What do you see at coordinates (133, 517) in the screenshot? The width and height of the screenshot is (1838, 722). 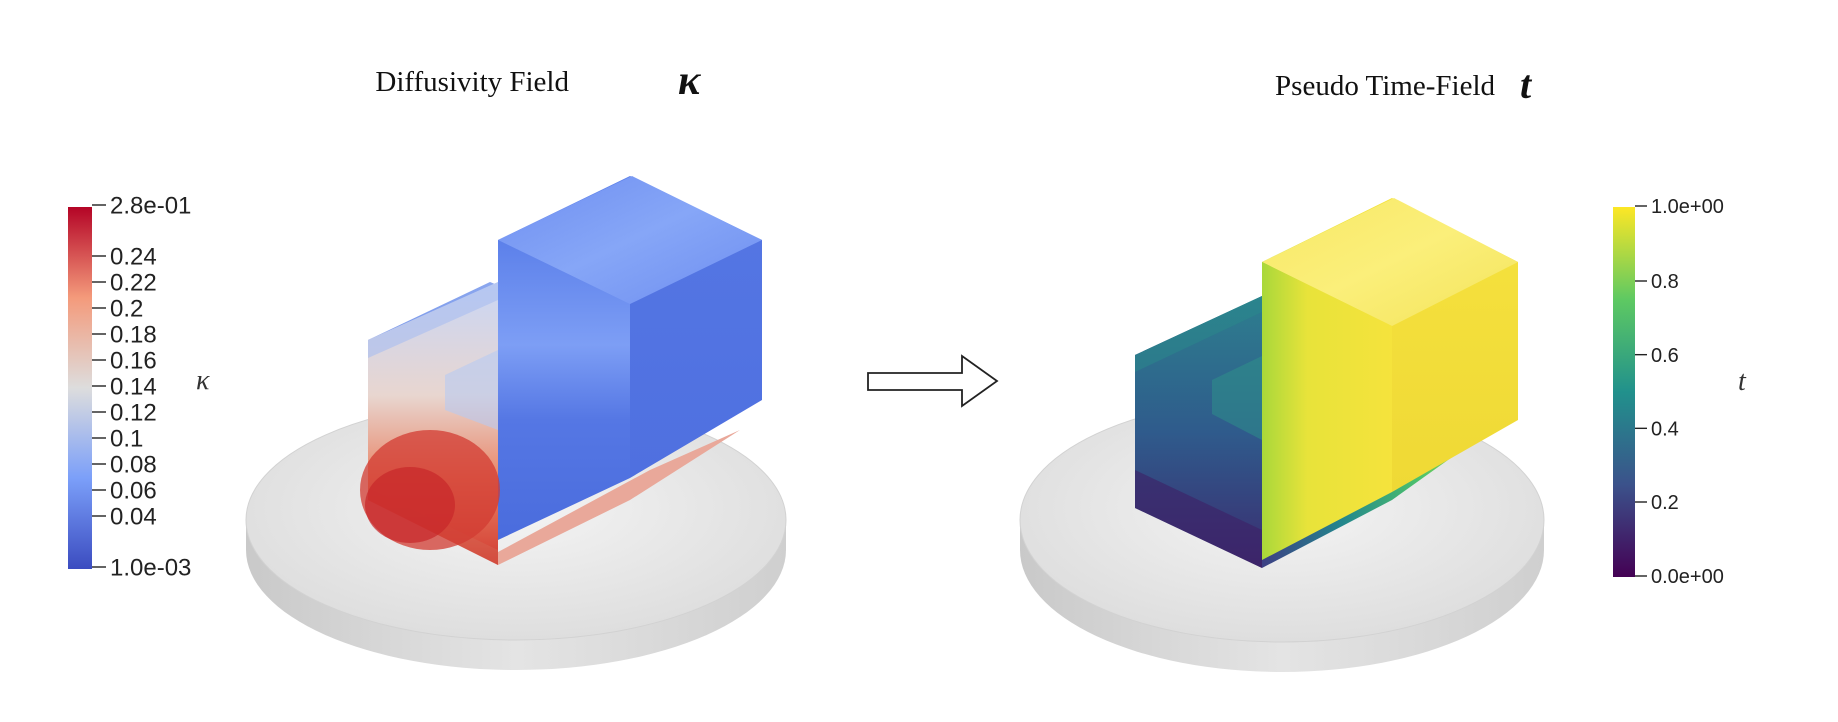 I see `kappa-tick-label: 0.04` at bounding box center [133, 517].